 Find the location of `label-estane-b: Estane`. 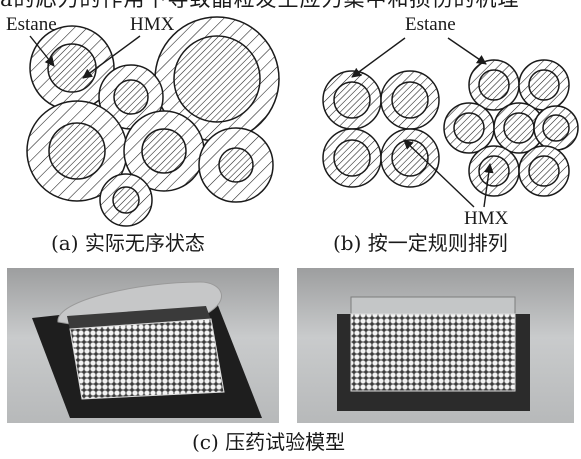

label-estane-b: Estane is located at coordinates (430, 24).